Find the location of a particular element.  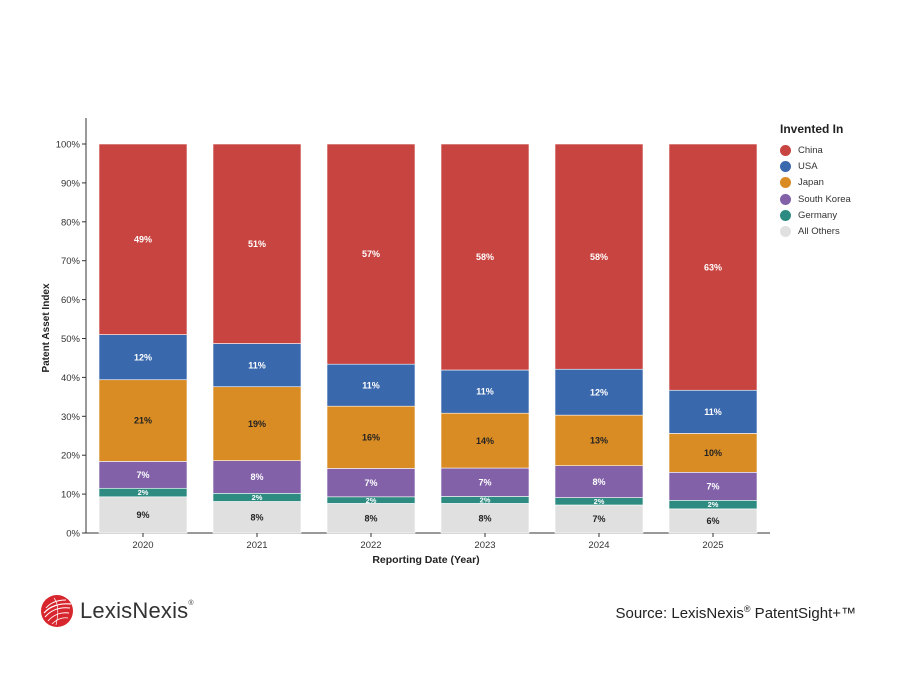

data-label: 63% is located at coordinates (713, 267).